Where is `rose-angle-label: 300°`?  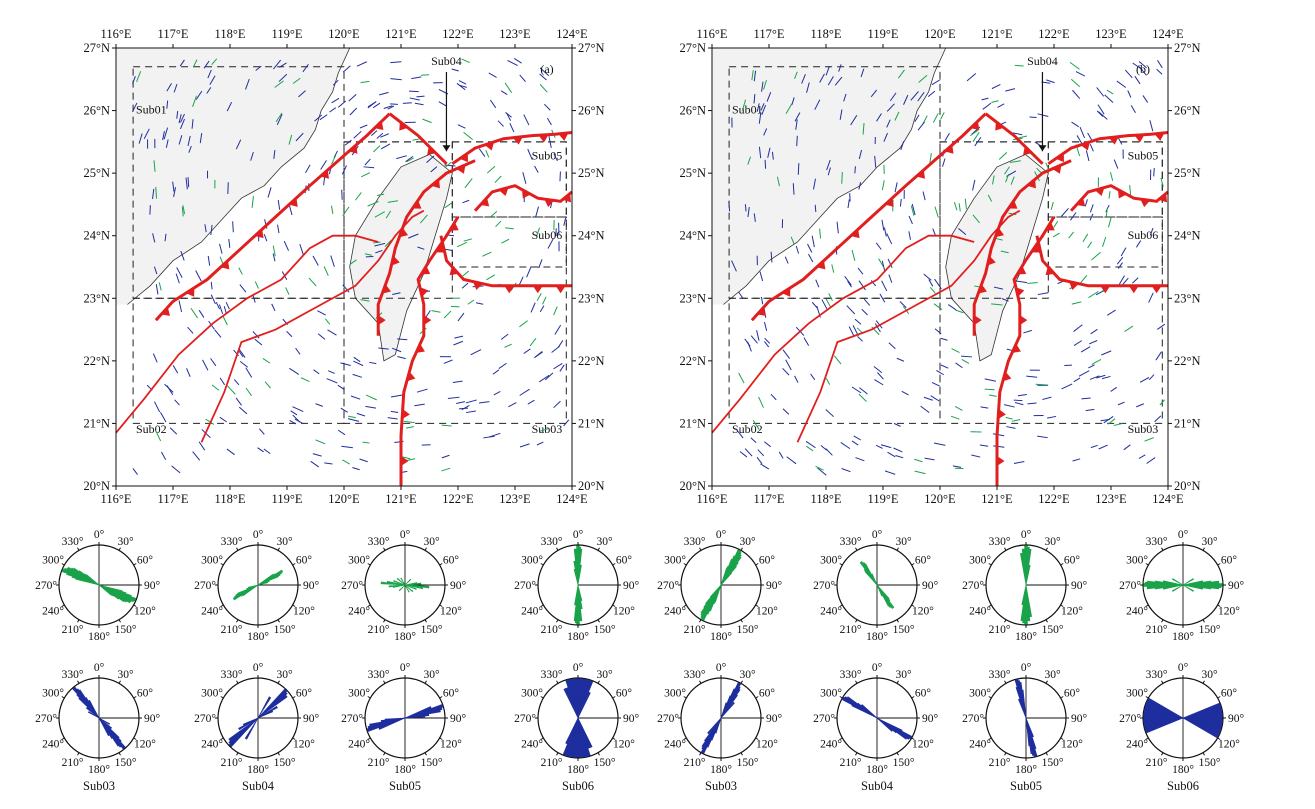 rose-angle-label: 300° is located at coordinates (359, 694).